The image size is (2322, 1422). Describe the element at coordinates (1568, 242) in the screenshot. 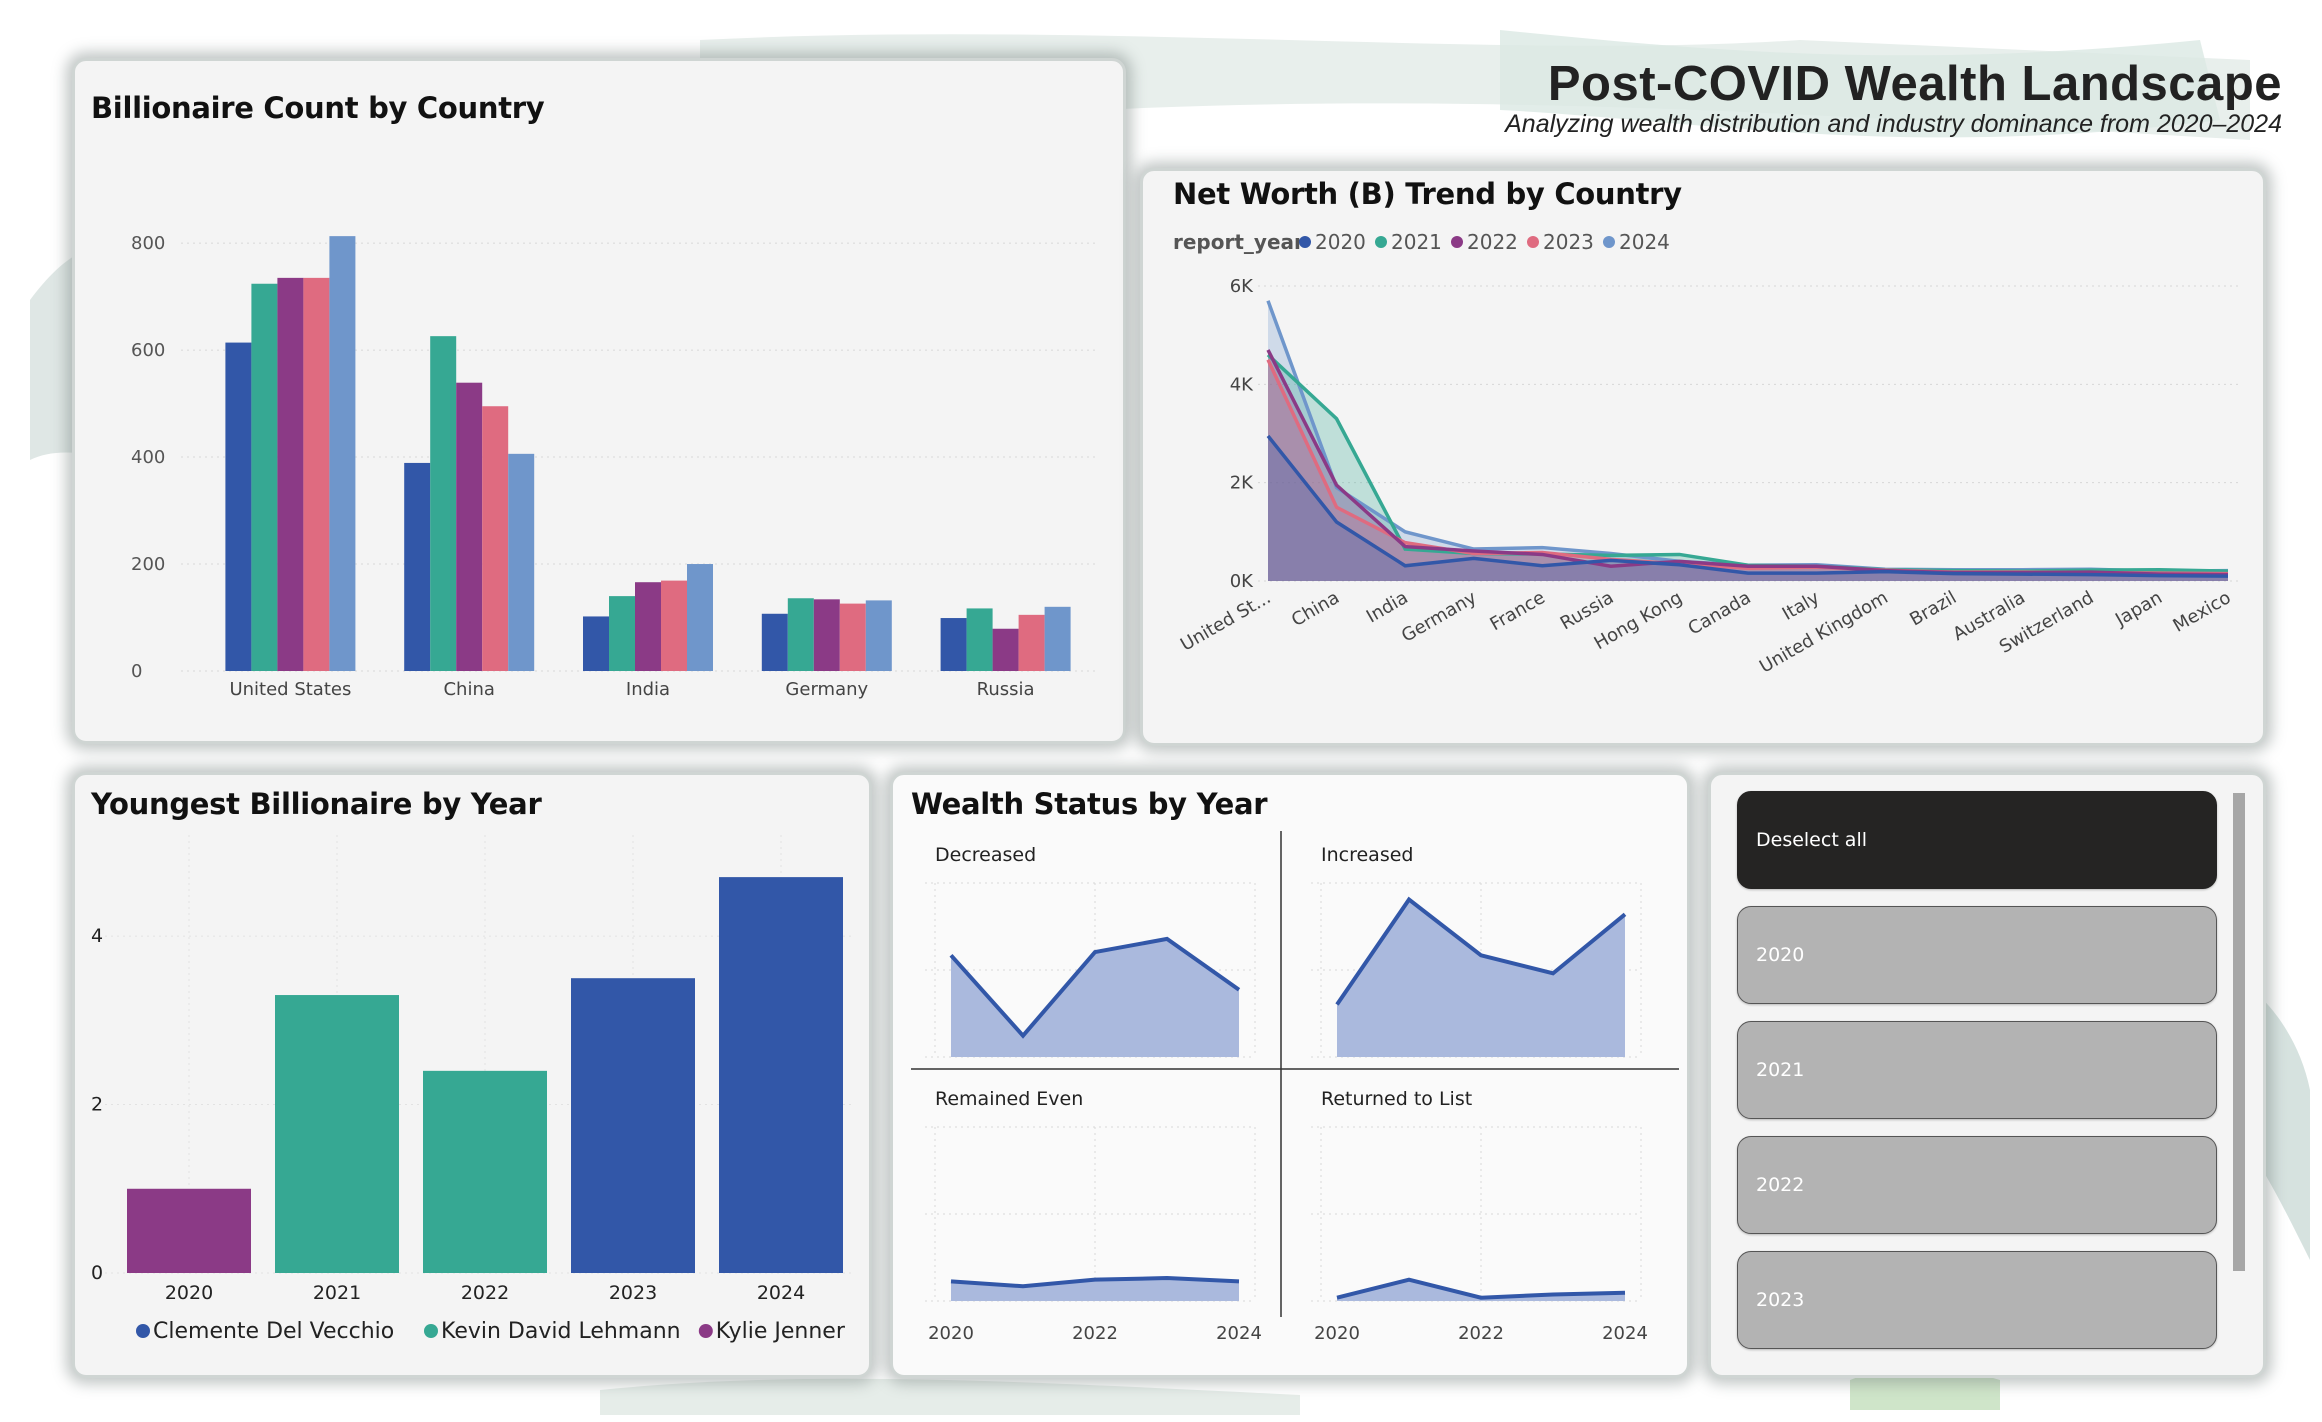

I see `legend-label: 2023` at that location.